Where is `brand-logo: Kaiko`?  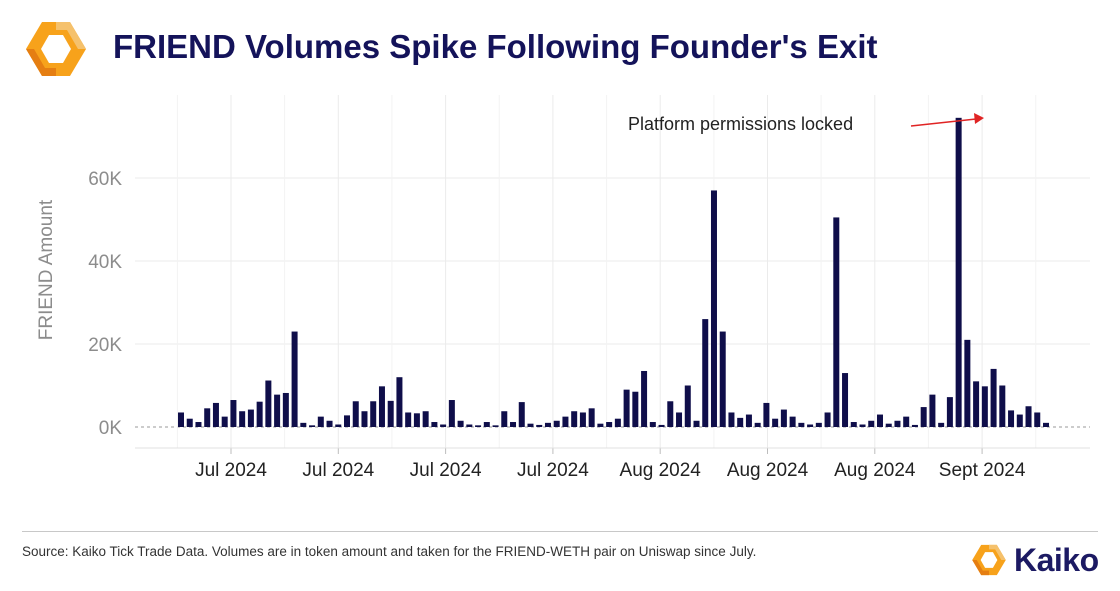 brand-logo: Kaiko is located at coordinates (1034, 560).